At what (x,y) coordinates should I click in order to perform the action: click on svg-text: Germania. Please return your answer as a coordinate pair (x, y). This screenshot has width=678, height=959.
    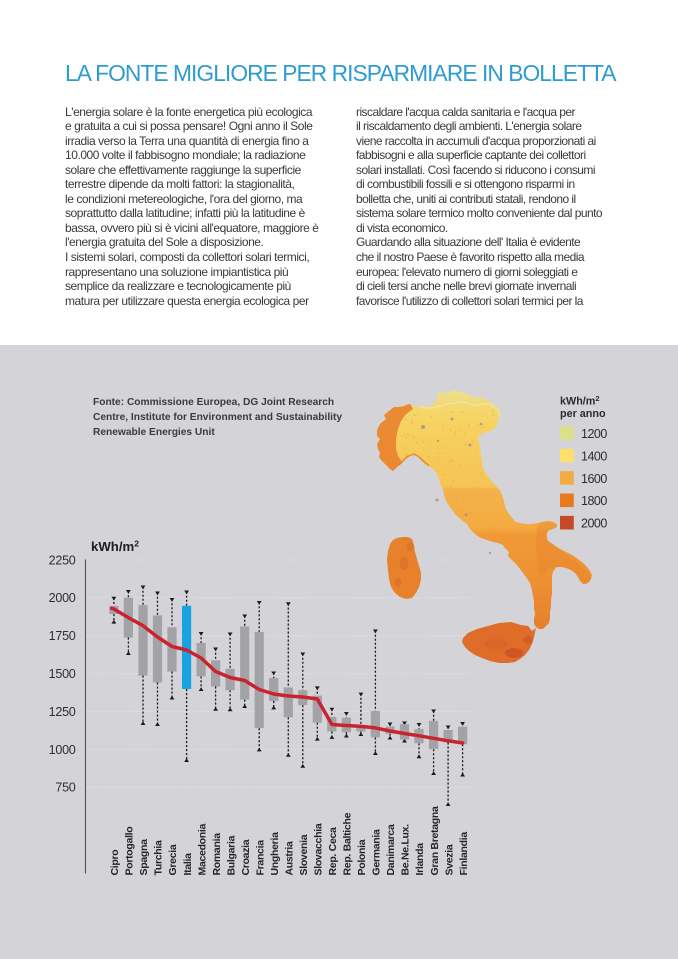
    Looking at the image, I should click on (377, 852).